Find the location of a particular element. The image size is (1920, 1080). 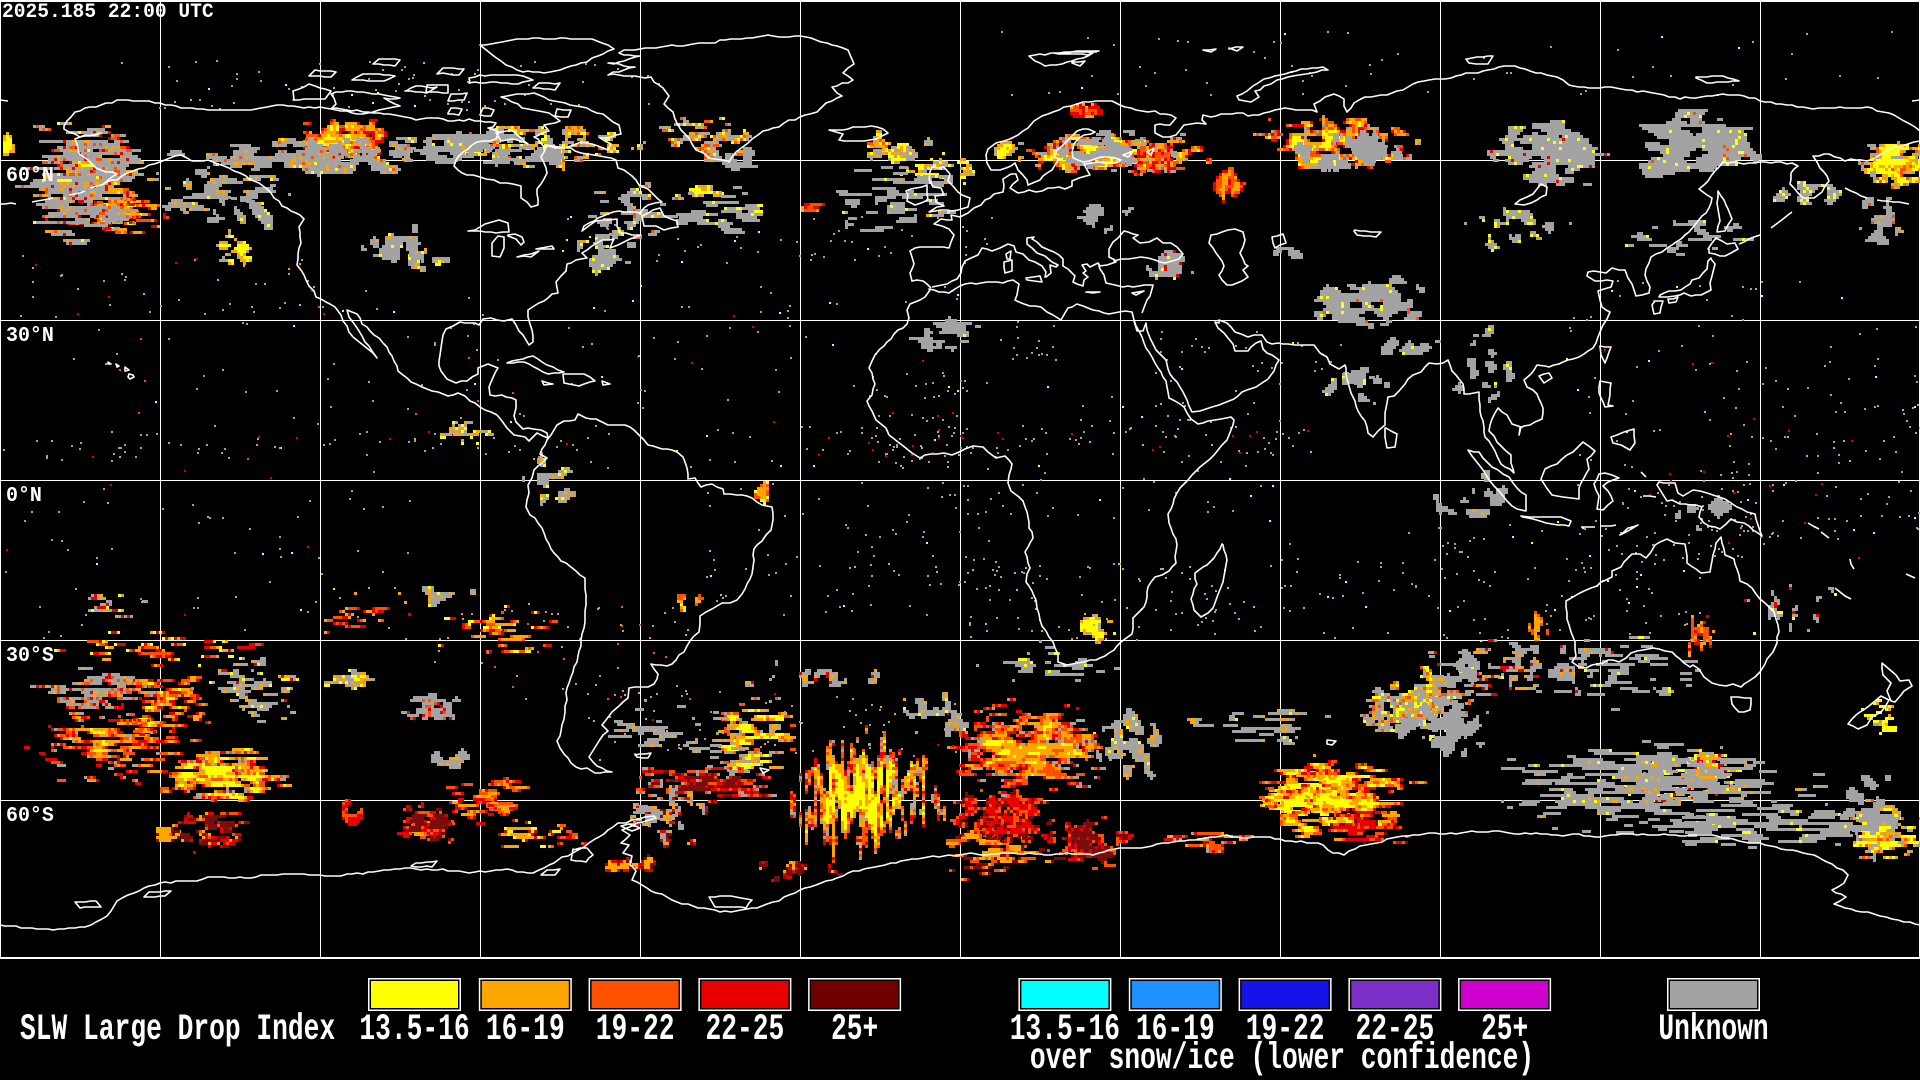

svg-text: SLW Large Drop Index is located at coordinates (177, 1029).